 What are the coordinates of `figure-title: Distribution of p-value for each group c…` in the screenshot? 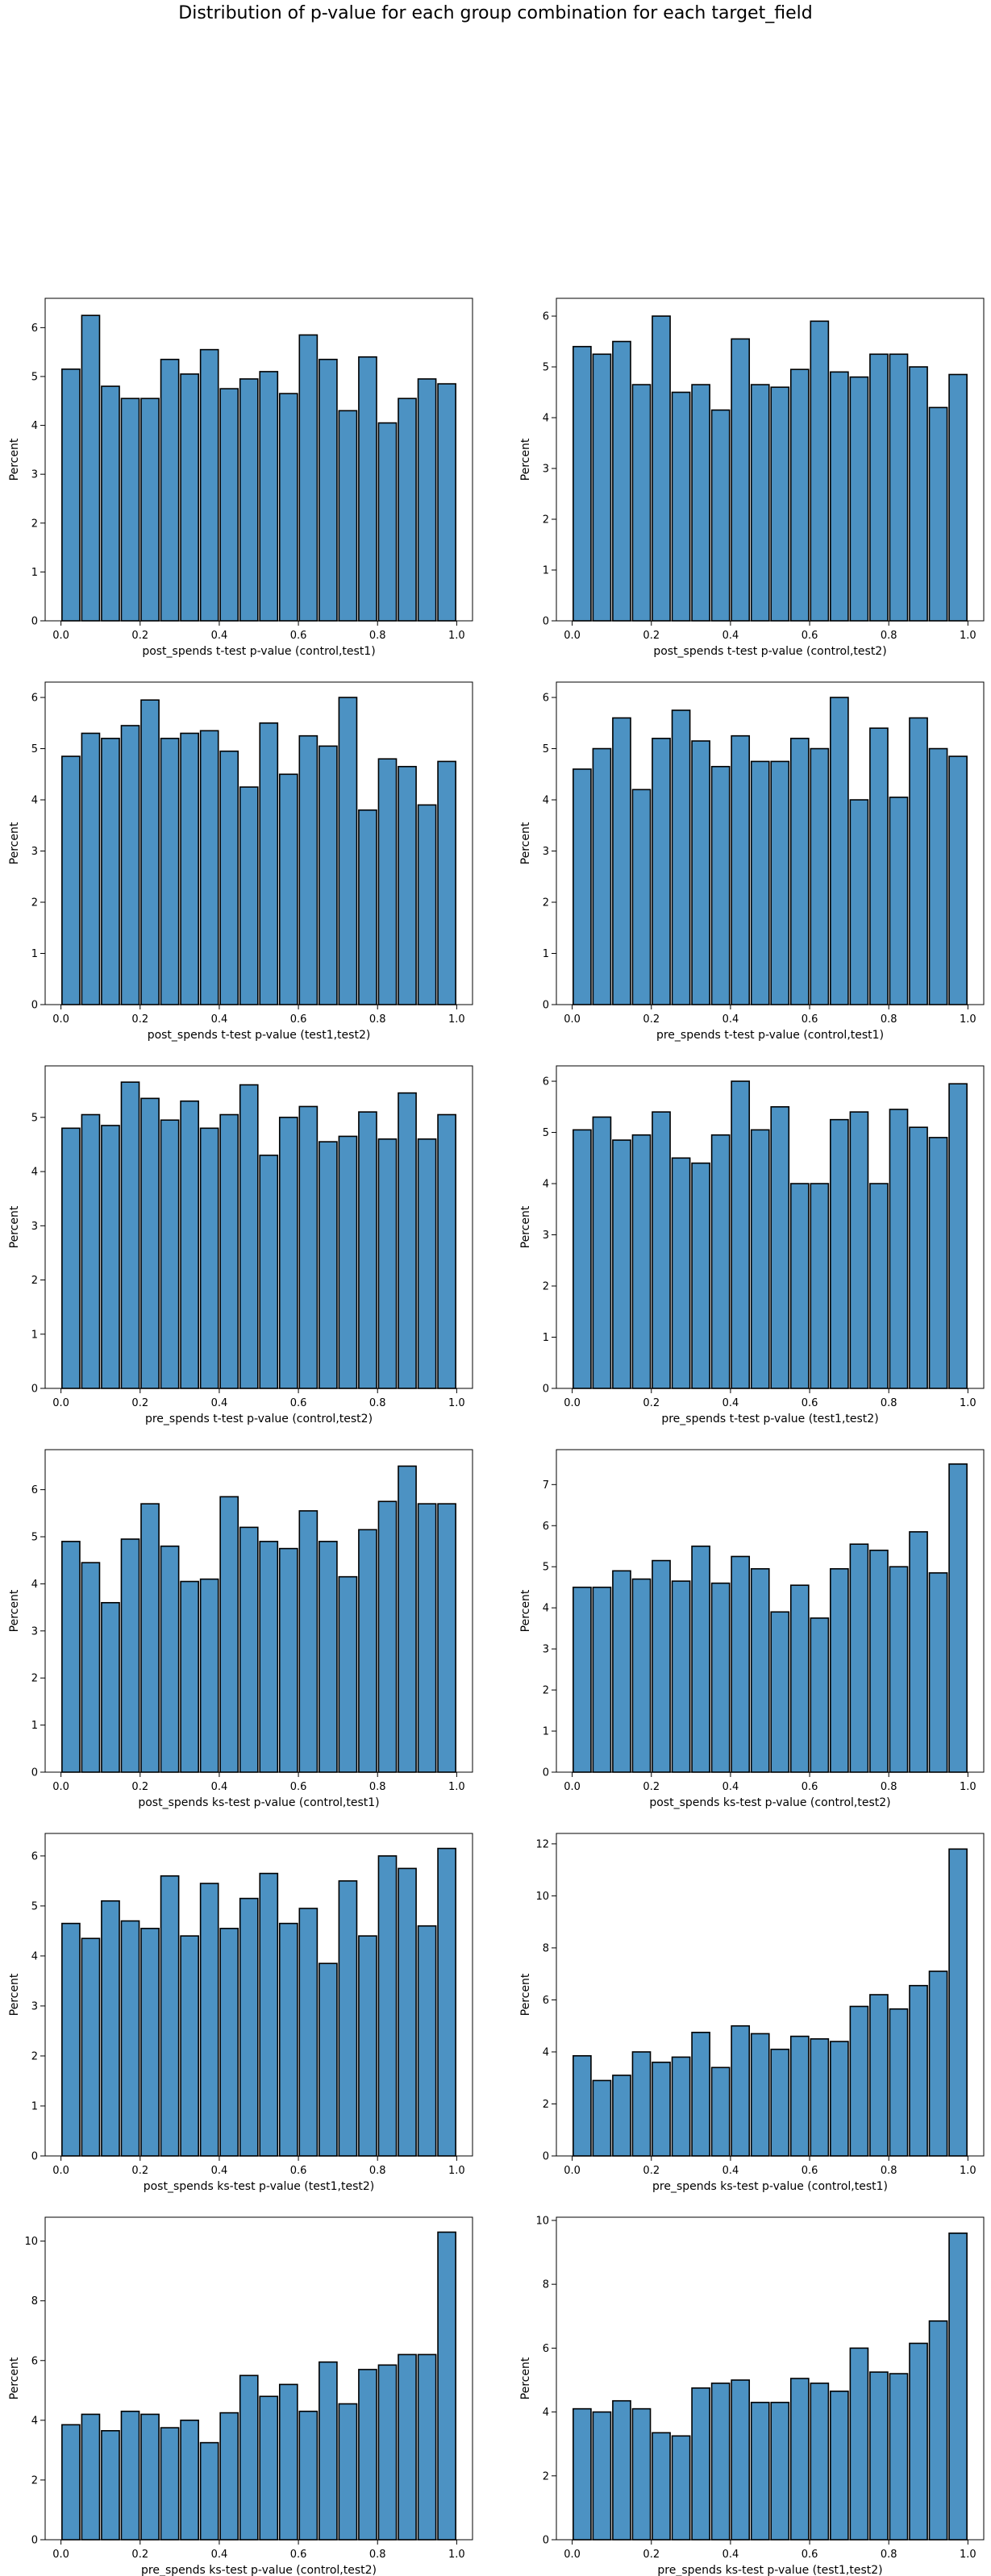 It's located at (495, 13).